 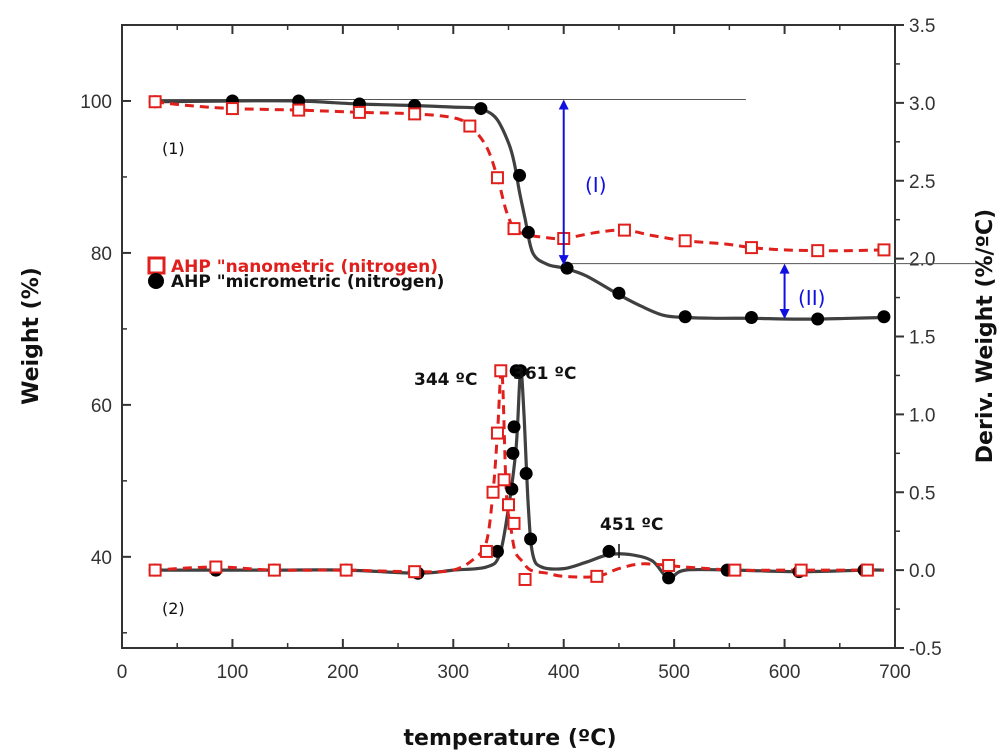 I want to click on x-tick-label: 700, so click(x=895, y=672).